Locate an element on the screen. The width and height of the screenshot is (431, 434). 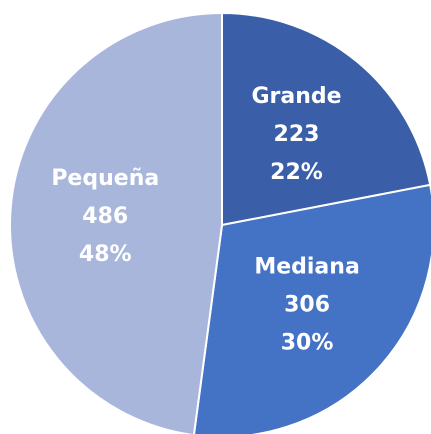
slice-label: Grande is located at coordinates (296, 96).